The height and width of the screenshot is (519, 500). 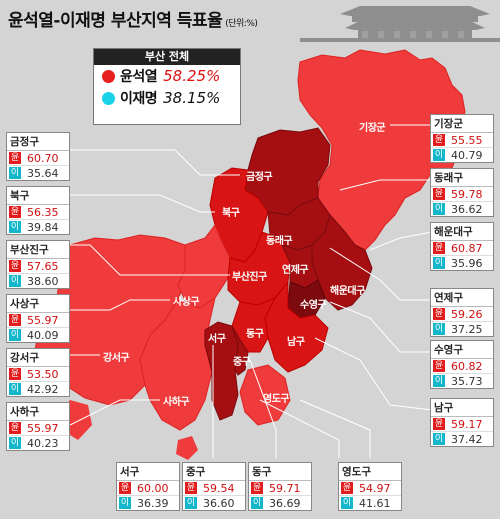 I want to click on lee-value: 39.84, so click(x=43, y=227).